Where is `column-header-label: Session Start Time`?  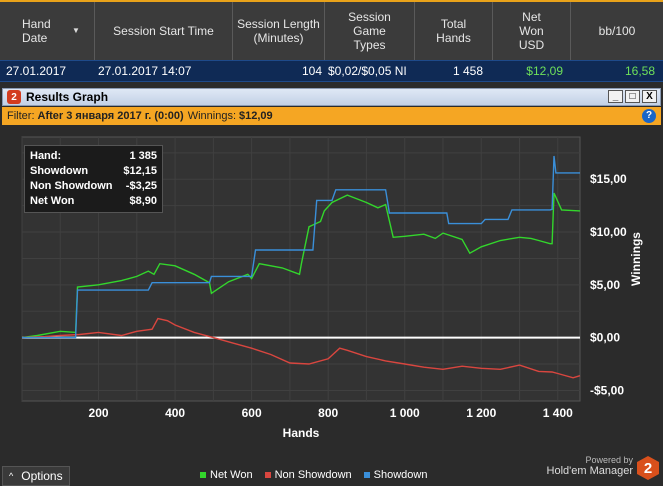
column-header-label: Session Start Time is located at coordinates (163, 31).